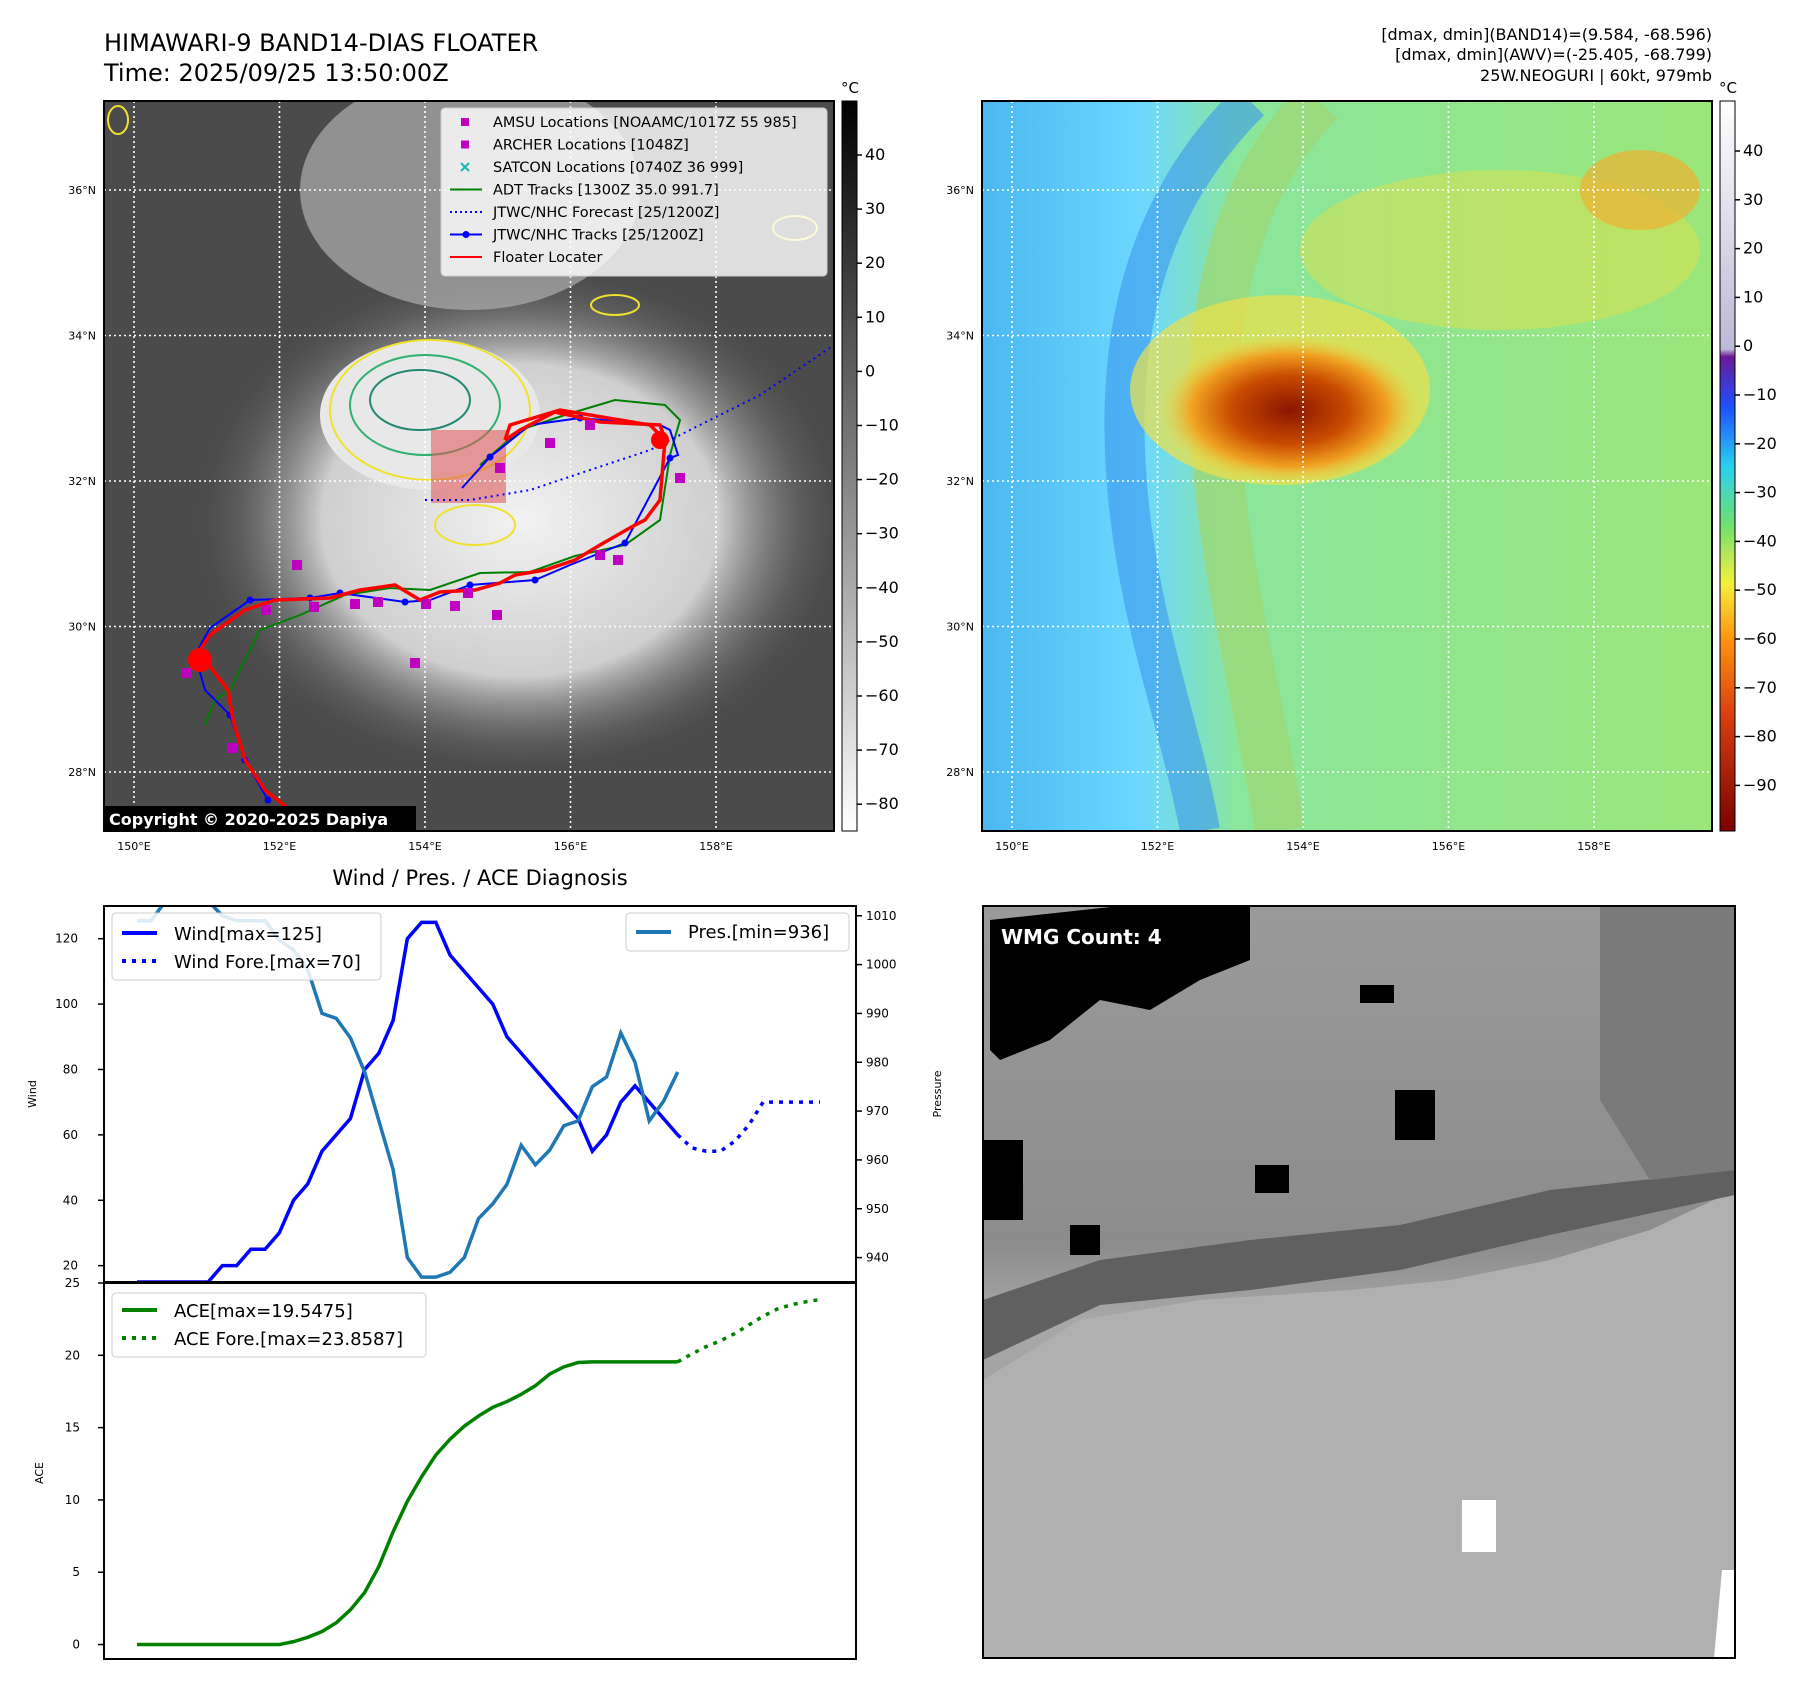 The height and width of the screenshot is (1694, 1797). What do you see at coordinates (877, 1111) in the screenshot?
I see `pressure-tick-label: 970` at bounding box center [877, 1111].